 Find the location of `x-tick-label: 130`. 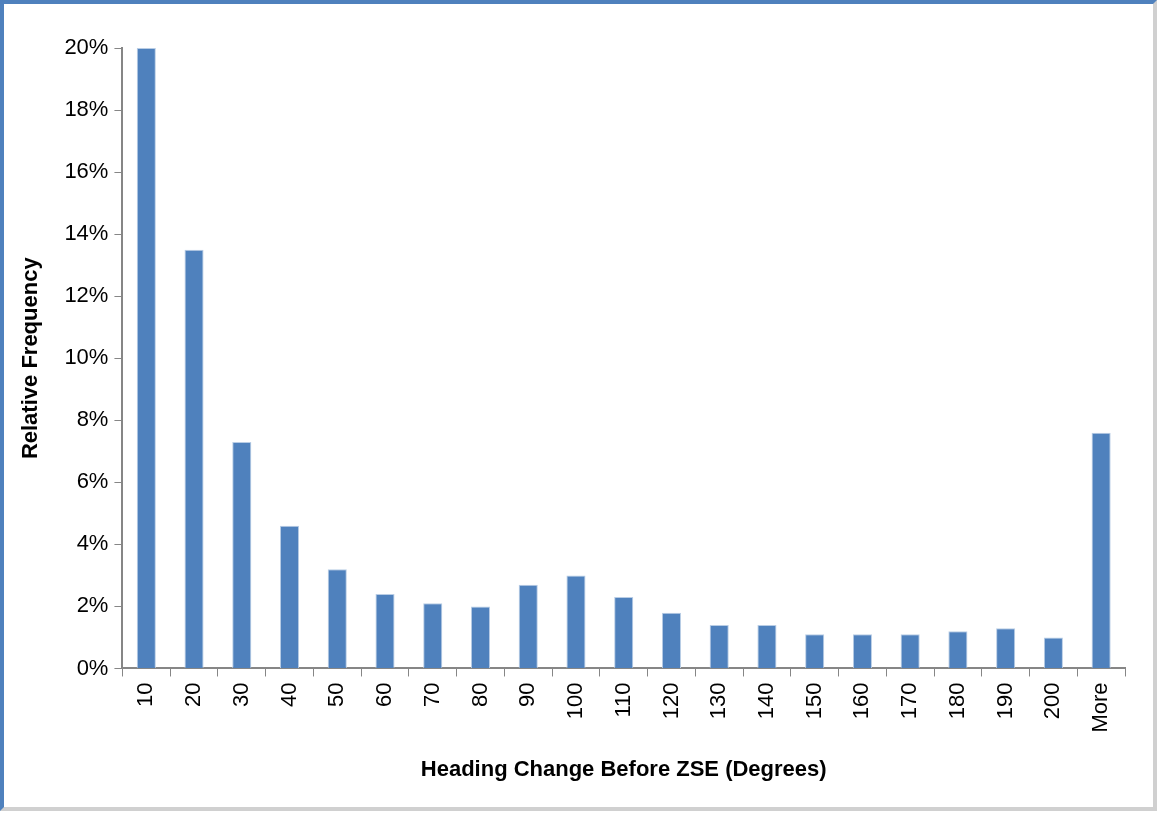

x-tick-label: 130 is located at coordinates (718, 701).